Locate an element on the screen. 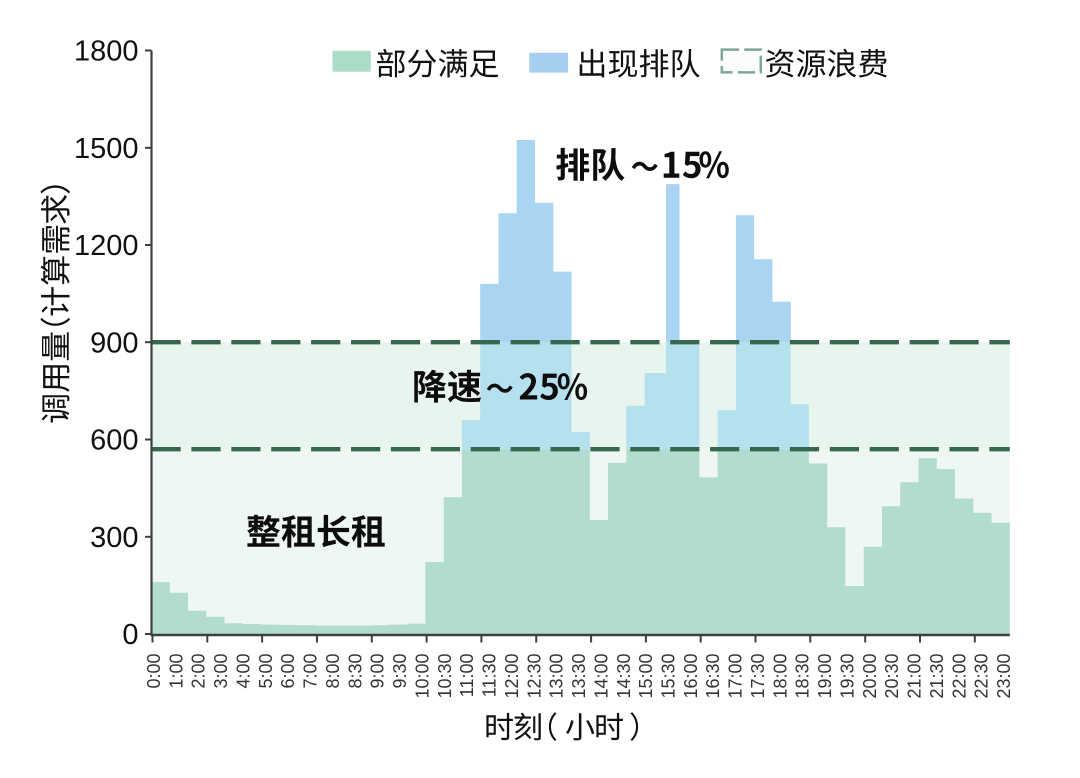 This screenshot has height=778, width=1080. svg-text: 8:00 is located at coordinates (333, 671).